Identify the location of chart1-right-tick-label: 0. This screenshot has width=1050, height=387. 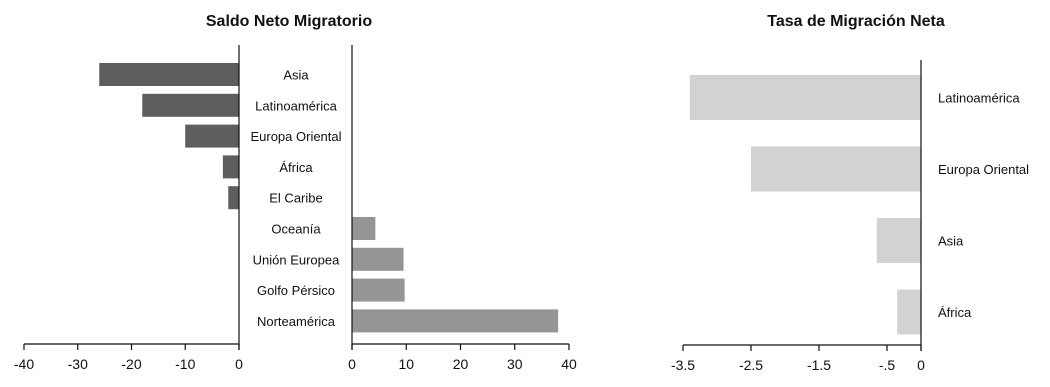
(352, 364).